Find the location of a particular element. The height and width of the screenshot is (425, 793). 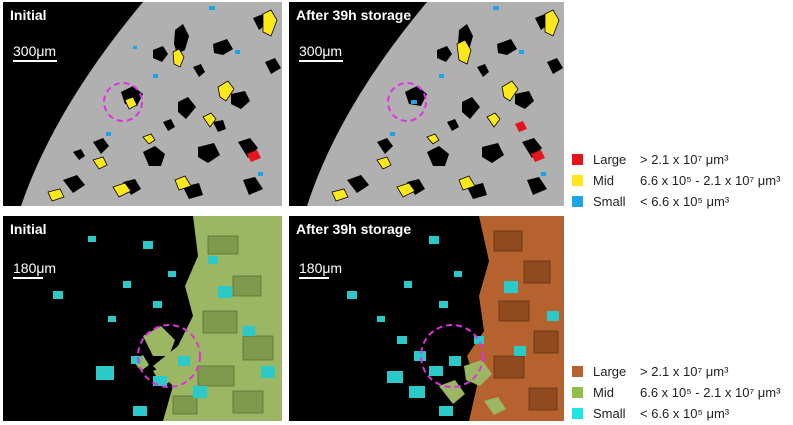

render-image-after is located at coordinates (455, 318).